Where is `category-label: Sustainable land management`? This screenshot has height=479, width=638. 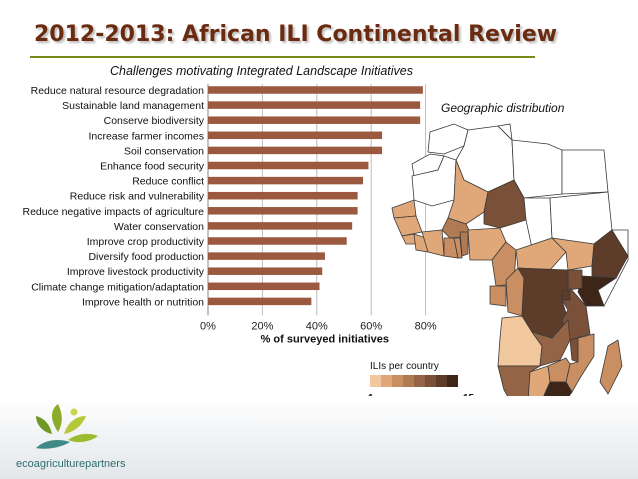
category-label: Sustainable land management is located at coordinates (133, 106).